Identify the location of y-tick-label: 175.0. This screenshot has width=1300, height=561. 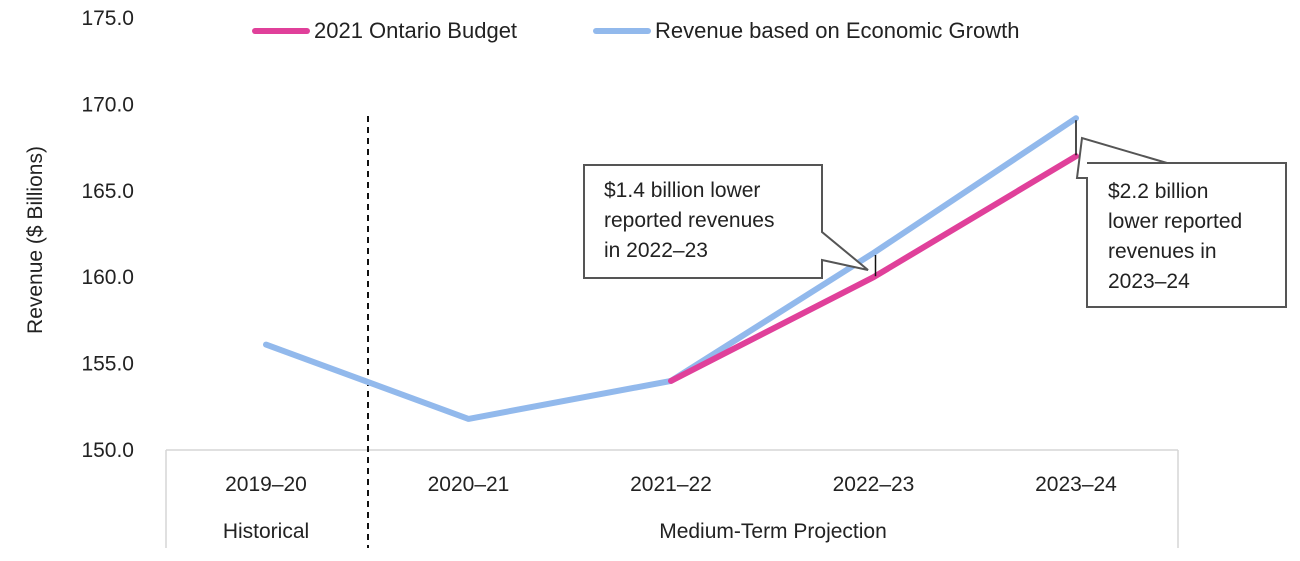
(107, 18).